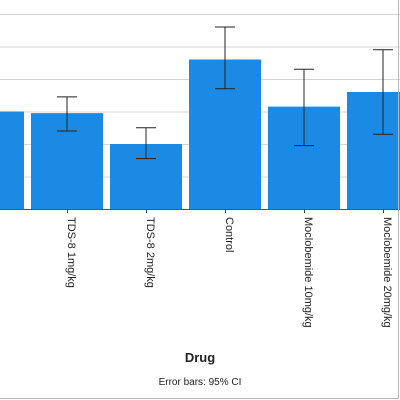 The width and height of the screenshot is (400, 400). I want to click on x-tick-label: Moclobemide 20mg/kg, so click(387, 272).